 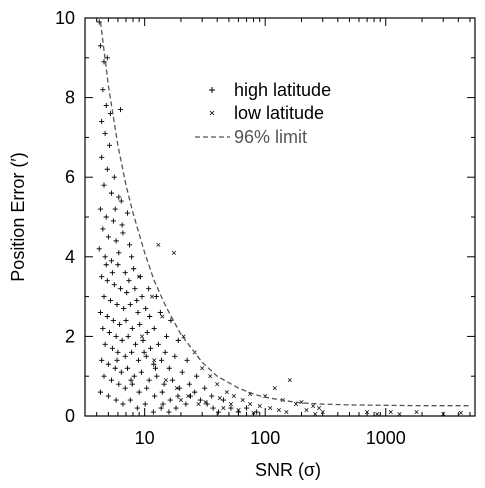 I want to click on x-tick-label: 100, so click(x=265, y=438).